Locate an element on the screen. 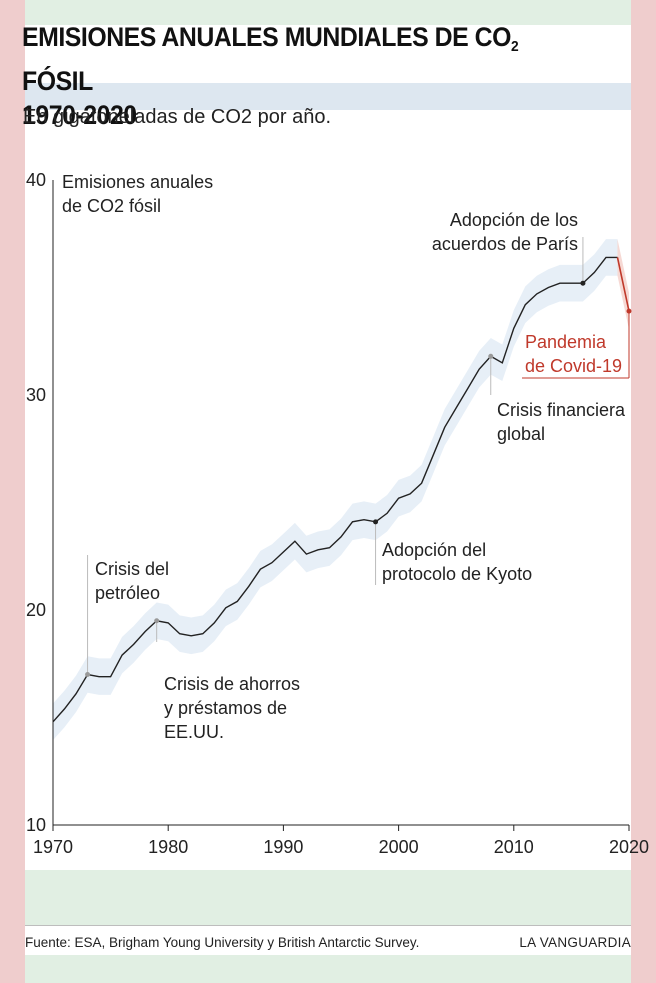 Image resolution: width=656 pixels, height=983 pixels. annotation-label: Crisis de ahorros is located at coordinates (232, 684).